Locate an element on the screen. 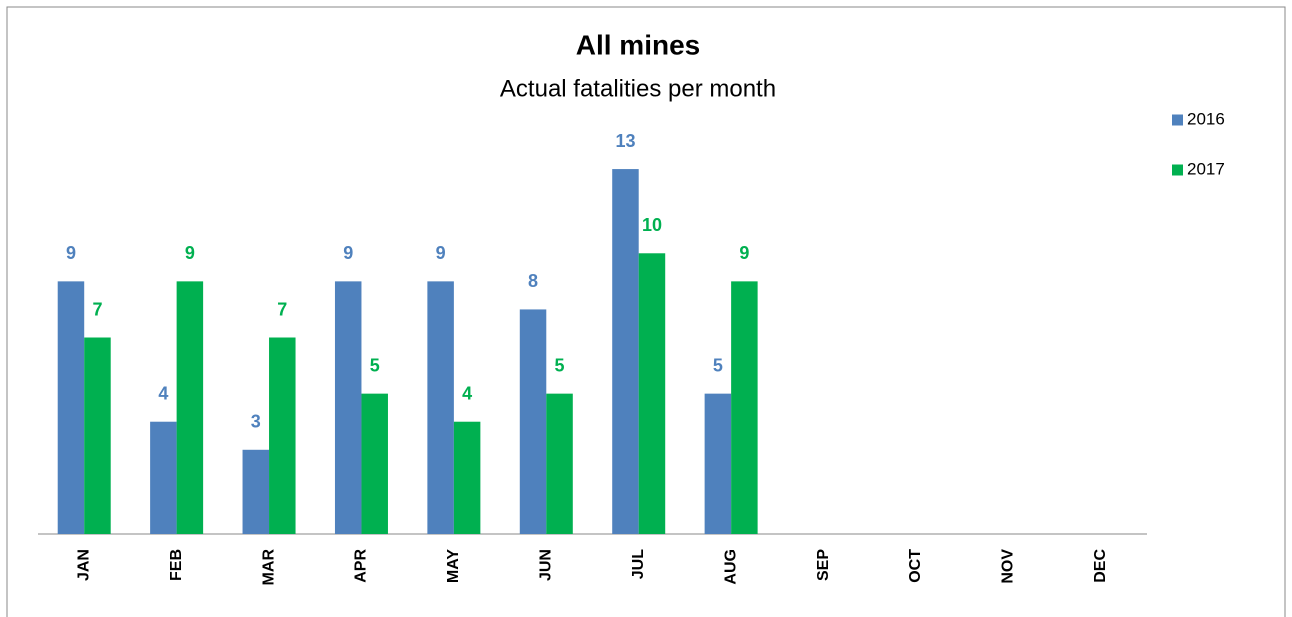  x-tick-label: AUG is located at coordinates (730, 567).